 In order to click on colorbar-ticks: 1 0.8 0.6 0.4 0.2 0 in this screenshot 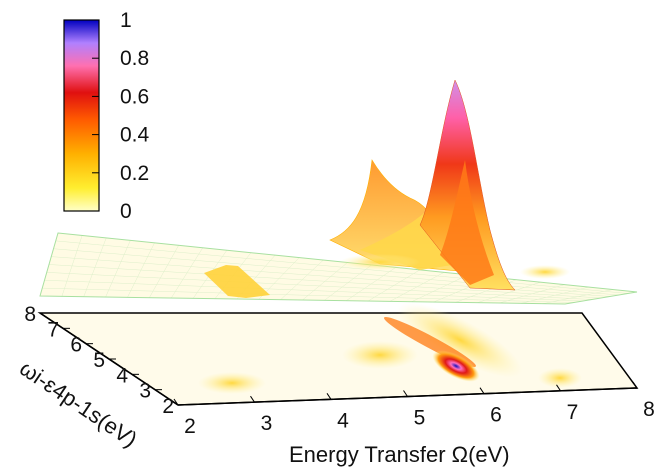, I will do `click(121, 116)`.